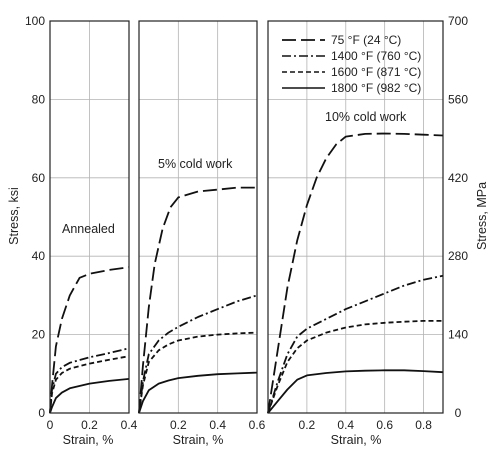 This screenshot has width=500, height=458. What do you see at coordinates (355, 391) in the screenshot?
I see `curve-10pct-solid` at bounding box center [355, 391].